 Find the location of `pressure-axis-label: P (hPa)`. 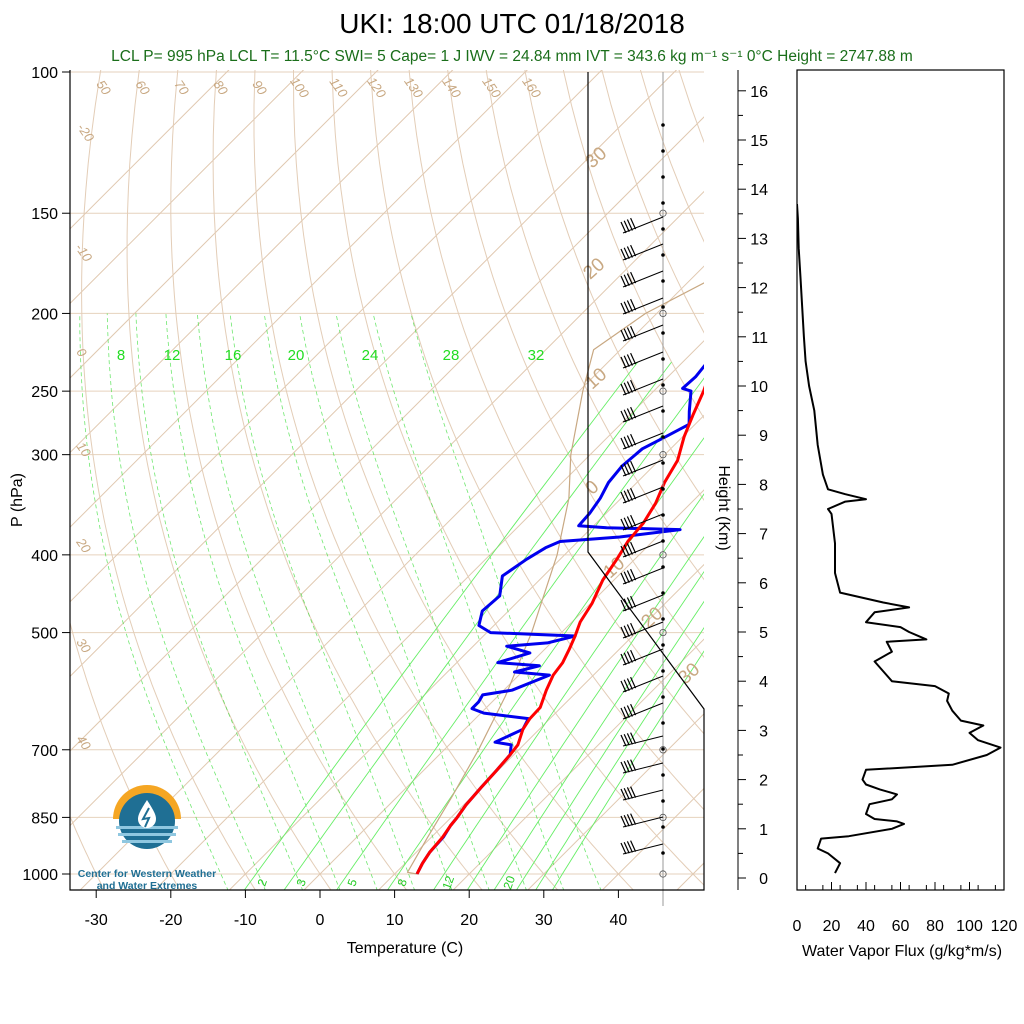

pressure-axis-label: P (hPa) is located at coordinates (17, 500).